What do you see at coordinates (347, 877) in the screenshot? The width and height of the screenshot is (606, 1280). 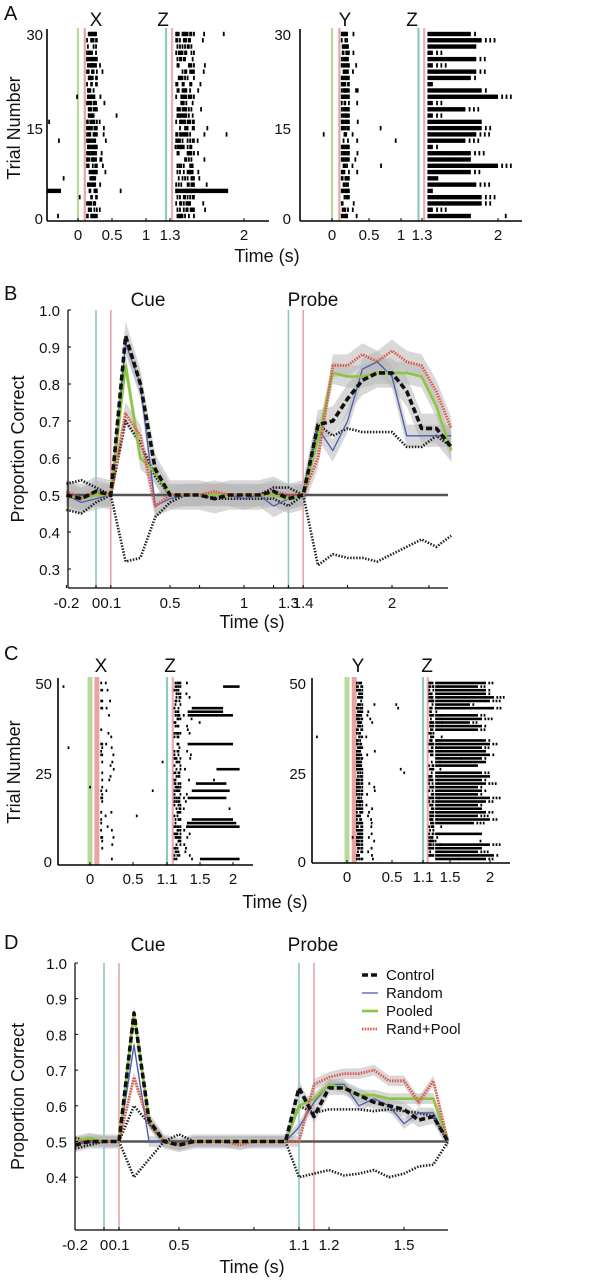 I see `x-tick-label: 0` at bounding box center [347, 877].